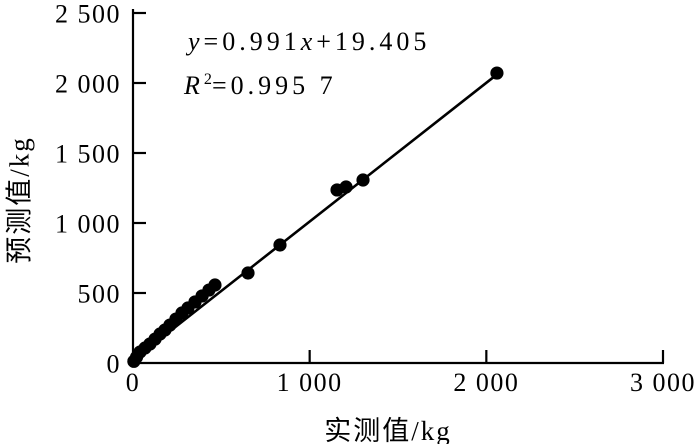 Image resolution: width=700 pixels, height=444 pixels. Describe the element at coordinates (196, 41) in the screenshot. I see `equation-segment: y` at that location.